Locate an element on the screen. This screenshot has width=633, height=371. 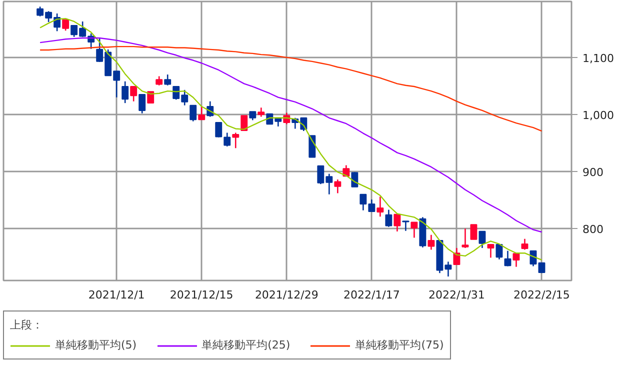
x-tick-label: 2022/2/15 is located at coordinates (542, 295).